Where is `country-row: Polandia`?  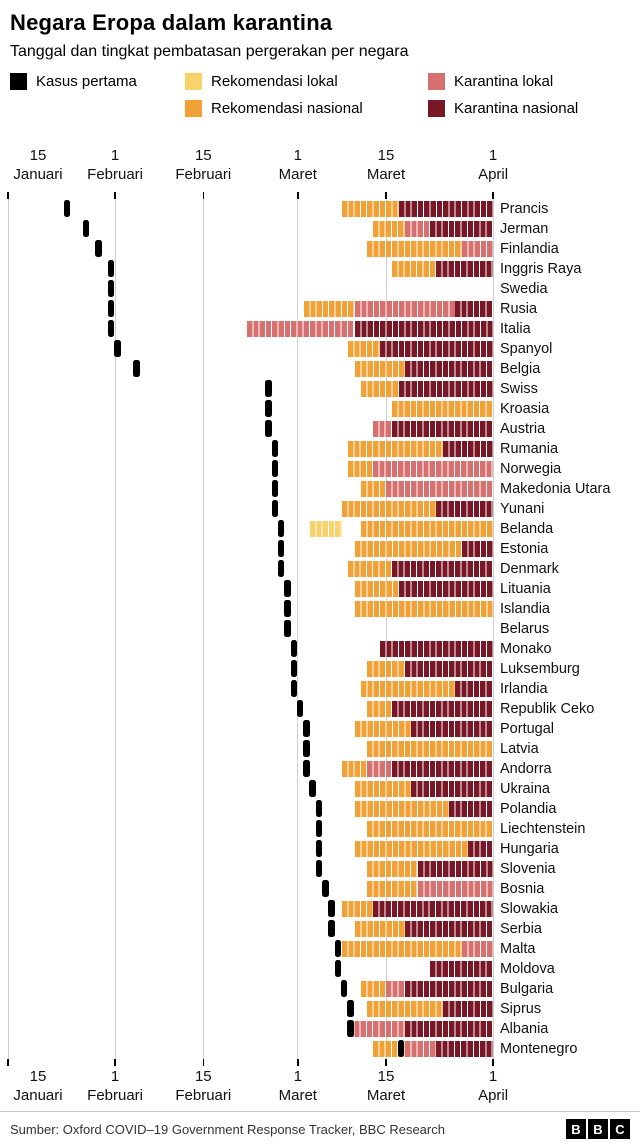 country-row: Polandia is located at coordinates (320, 809).